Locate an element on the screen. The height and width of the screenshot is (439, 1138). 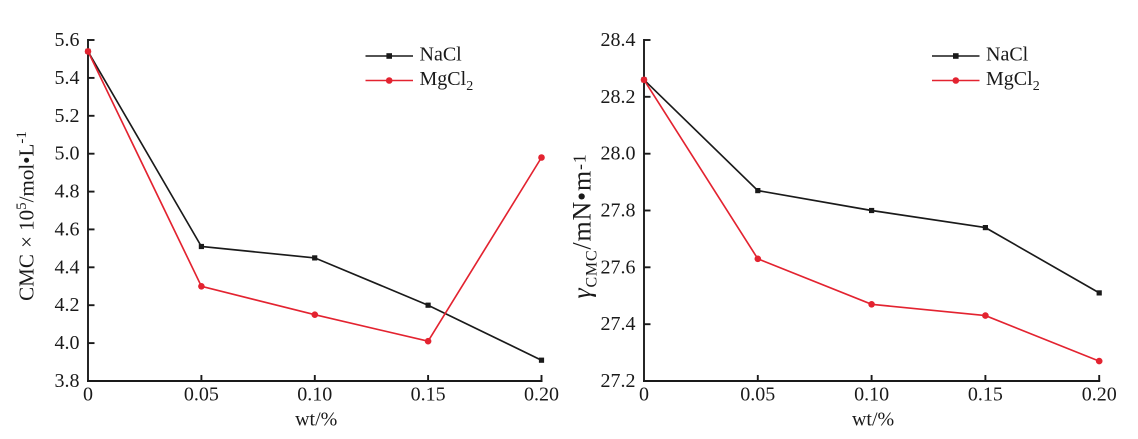
svg-text: 28.2 is located at coordinates (618, 97).